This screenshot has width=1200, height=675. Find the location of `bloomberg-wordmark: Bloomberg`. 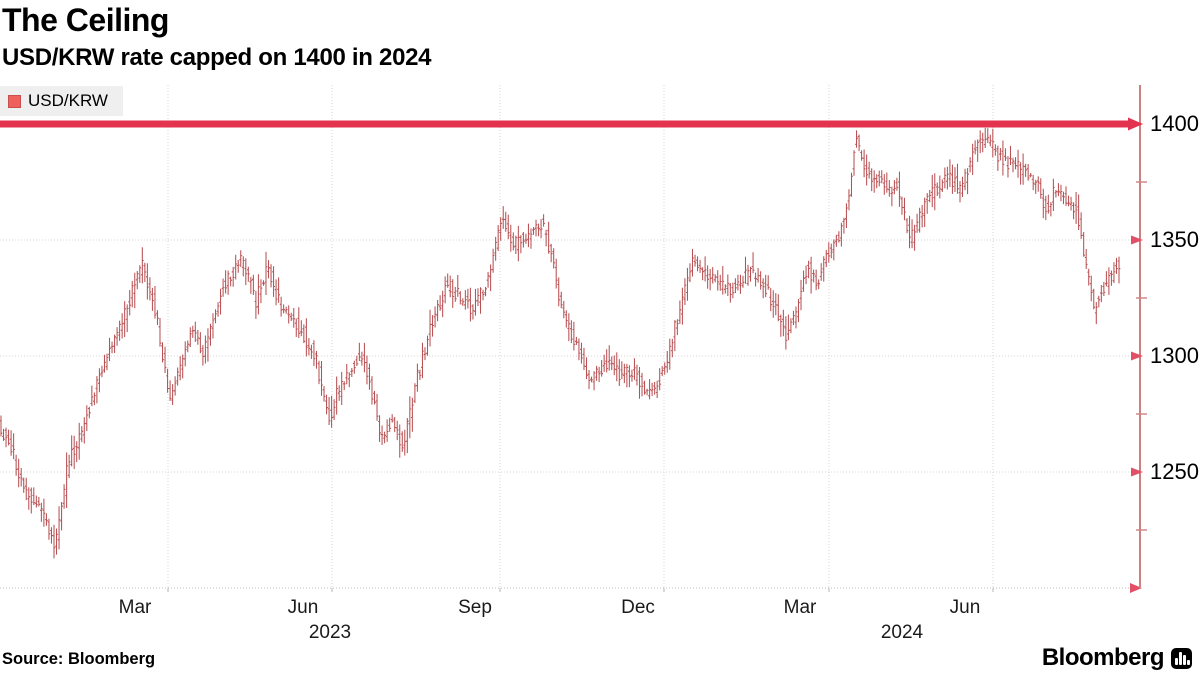

bloomberg-wordmark: Bloomberg is located at coordinates (1103, 657).